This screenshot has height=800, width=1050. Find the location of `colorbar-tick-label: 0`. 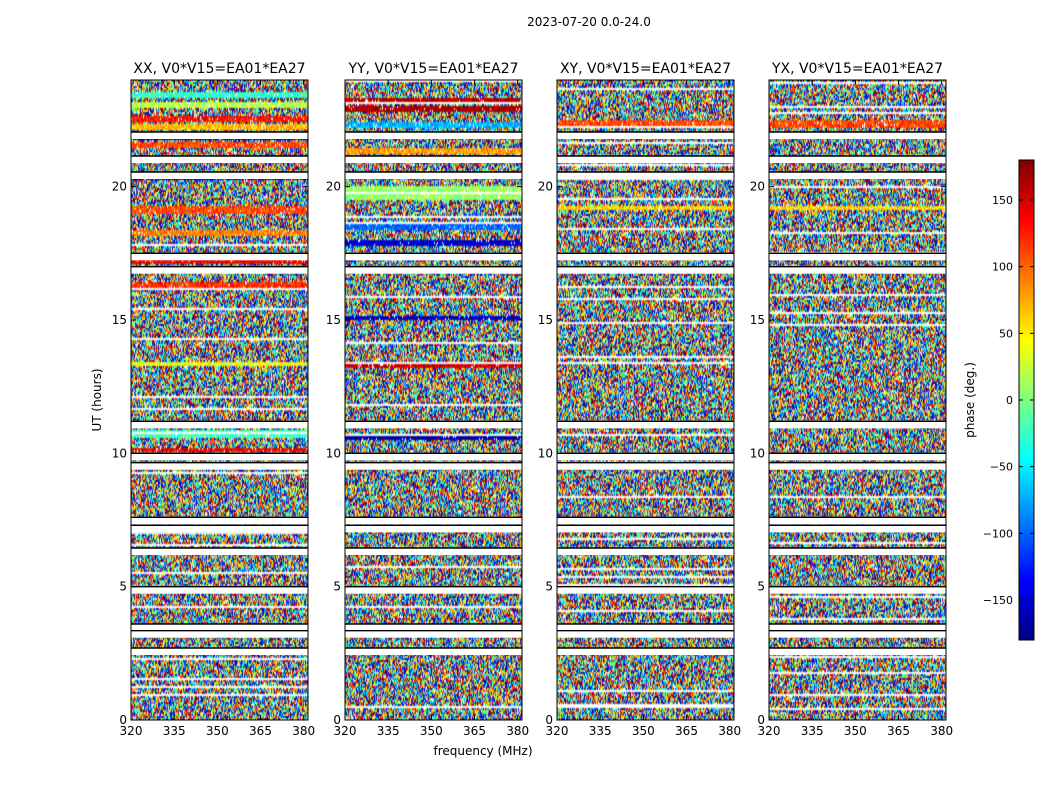

colorbar-tick-label: 0 is located at coordinates (1009, 400).